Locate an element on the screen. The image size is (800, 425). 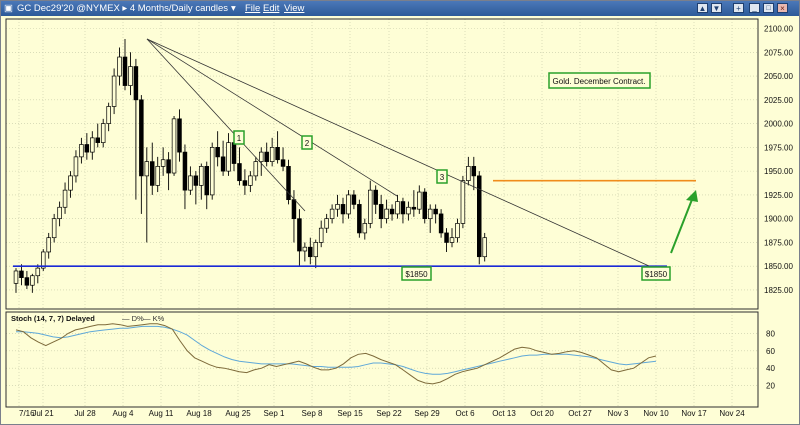
x-tick-label: Sep 29 is located at coordinates (427, 413).